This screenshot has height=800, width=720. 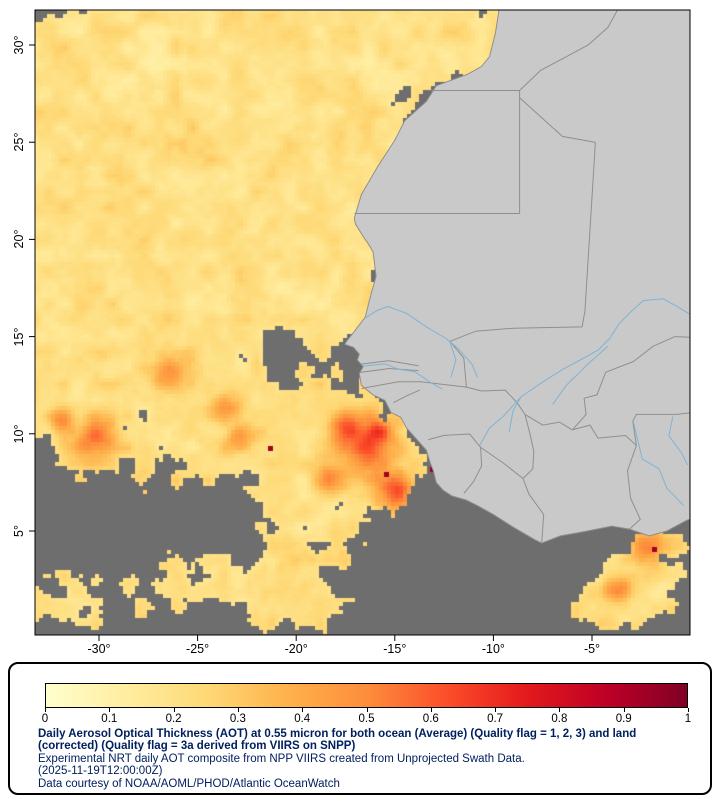 What do you see at coordinates (366, 719) in the screenshot?
I see `colorbar-tick-label: 0.5` at bounding box center [366, 719].